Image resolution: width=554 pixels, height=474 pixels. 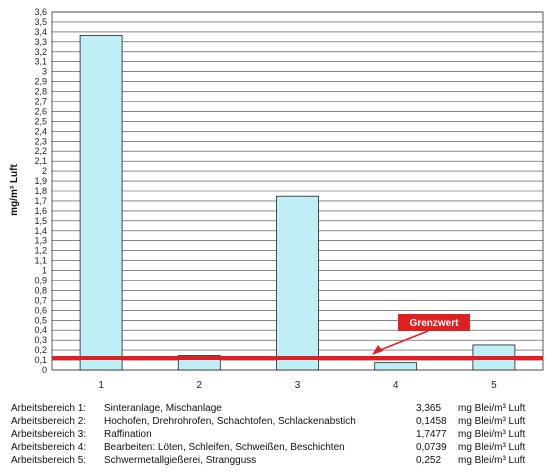 What do you see at coordinates (40, 201) in the screenshot?
I see `y-tick-label: 1,7` at bounding box center [40, 201].